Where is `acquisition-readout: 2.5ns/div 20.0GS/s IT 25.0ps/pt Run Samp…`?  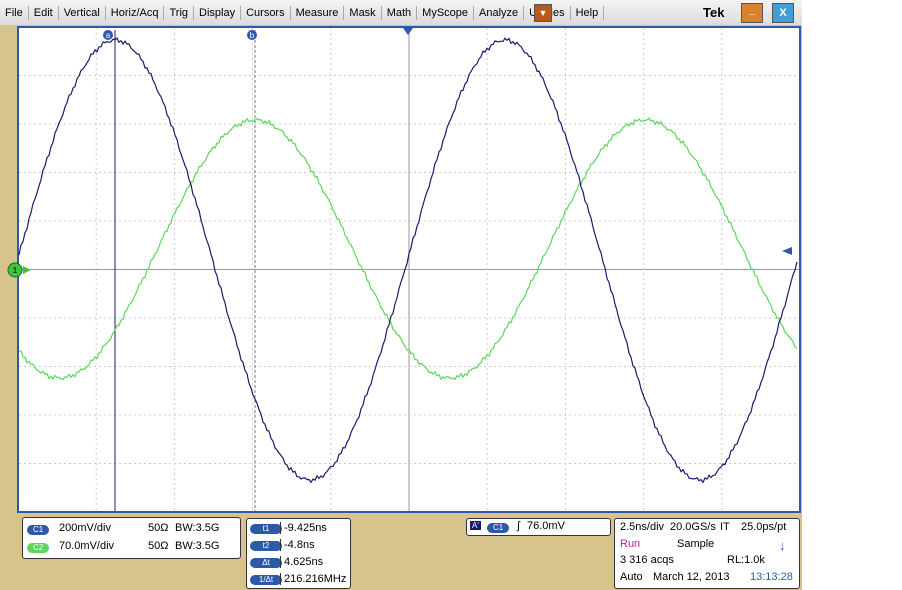 acquisition-readout: 2.5ns/div 20.0GS/s IT 25.0ps/pt Run Samp… is located at coordinates (707, 553).